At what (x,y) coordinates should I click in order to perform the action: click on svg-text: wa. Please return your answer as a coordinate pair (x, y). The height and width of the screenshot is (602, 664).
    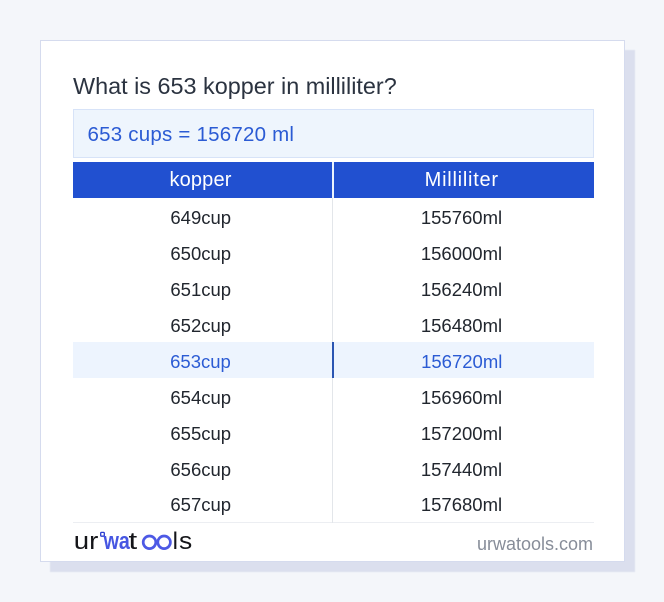
    Looking at the image, I should click on (117, 540).